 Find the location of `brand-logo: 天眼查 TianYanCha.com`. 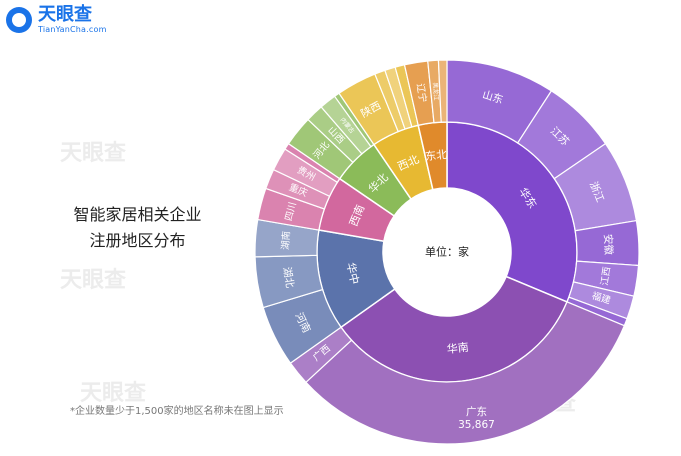

brand-logo: 天眼查 TianYanCha.com is located at coordinates (56, 20).